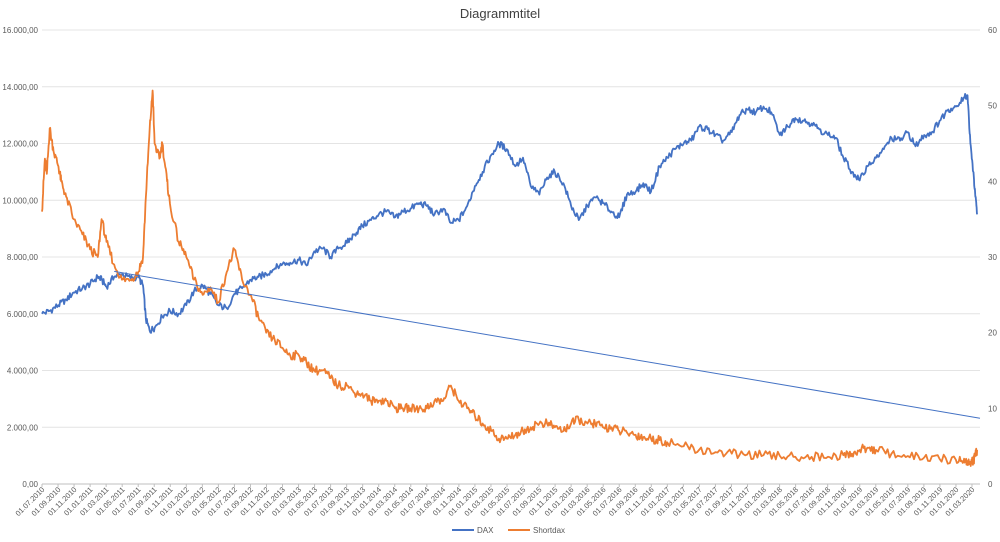 The height and width of the screenshot is (542, 1000). Describe the element at coordinates (990, 484) in the screenshot. I see `right-tick-label: 0` at that location.